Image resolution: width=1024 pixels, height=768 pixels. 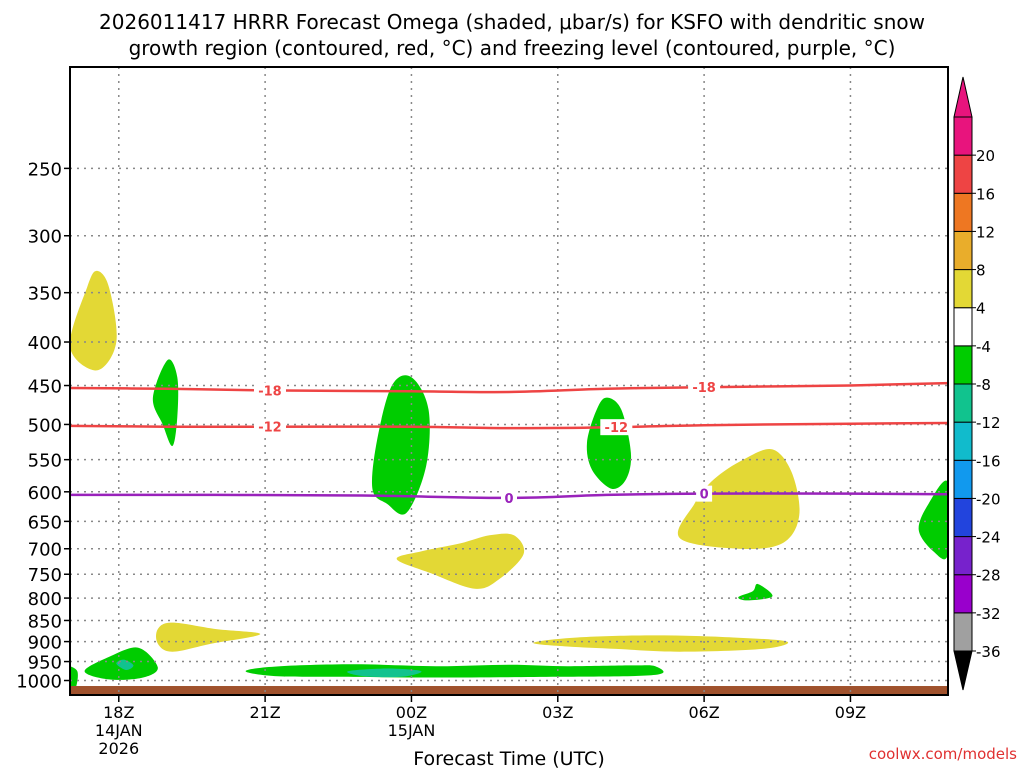 I want to click on x-tick-label-21Z: 21Z, so click(x=264, y=712).